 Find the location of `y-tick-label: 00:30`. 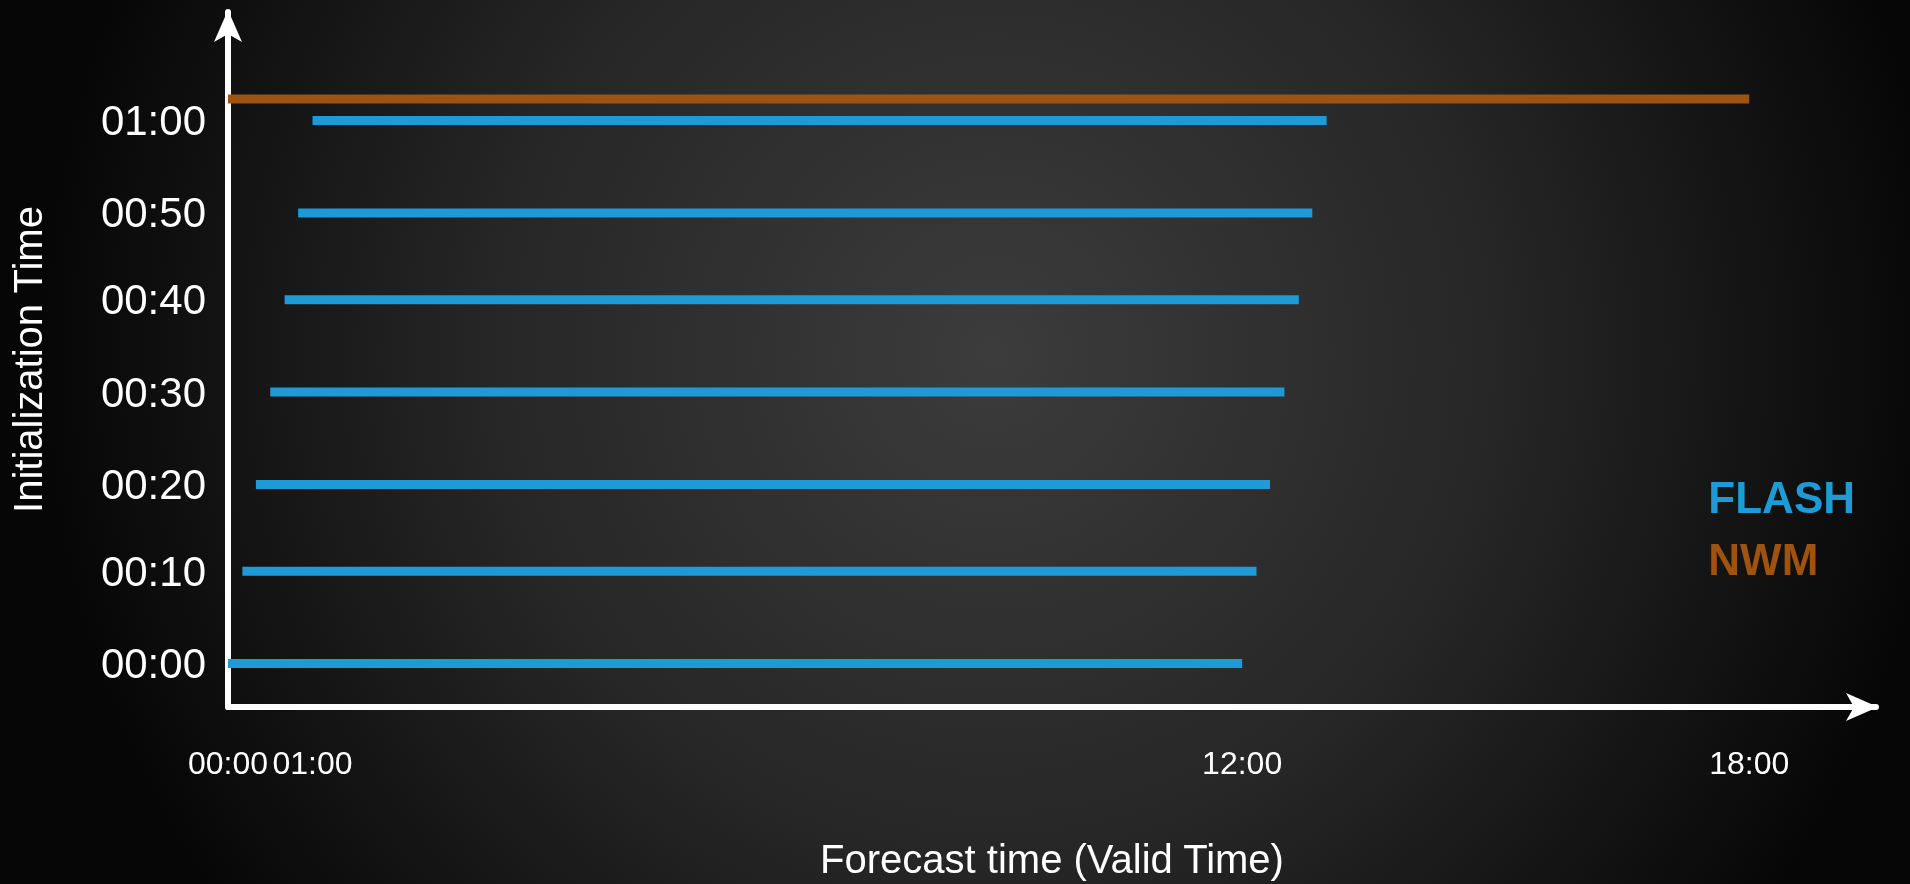

y-tick-label: 00:30 is located at coordinates (153, 392).